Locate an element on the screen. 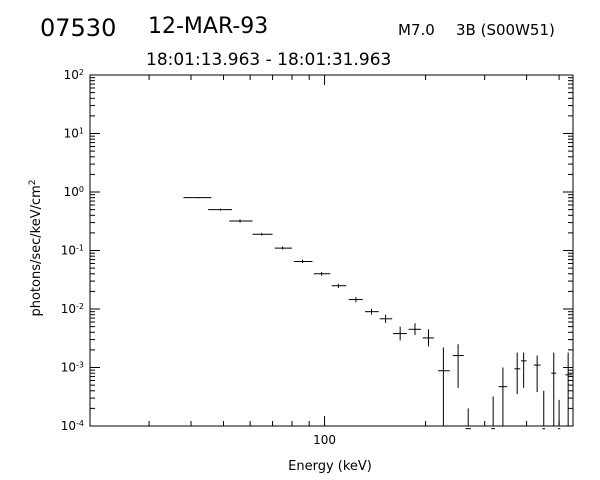 The width and height of the screenshot is (600, 480). time-range: 18:01:13.963 - 18:01:31.963 is located at coordinates (269, 60).